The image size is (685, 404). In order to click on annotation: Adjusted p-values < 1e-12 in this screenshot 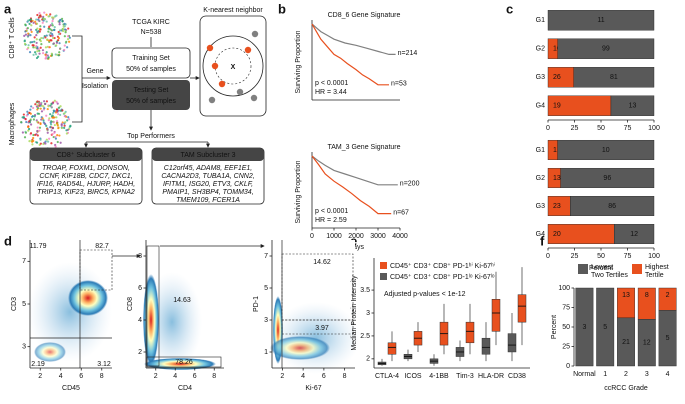, I will do `click(425, 294)`.